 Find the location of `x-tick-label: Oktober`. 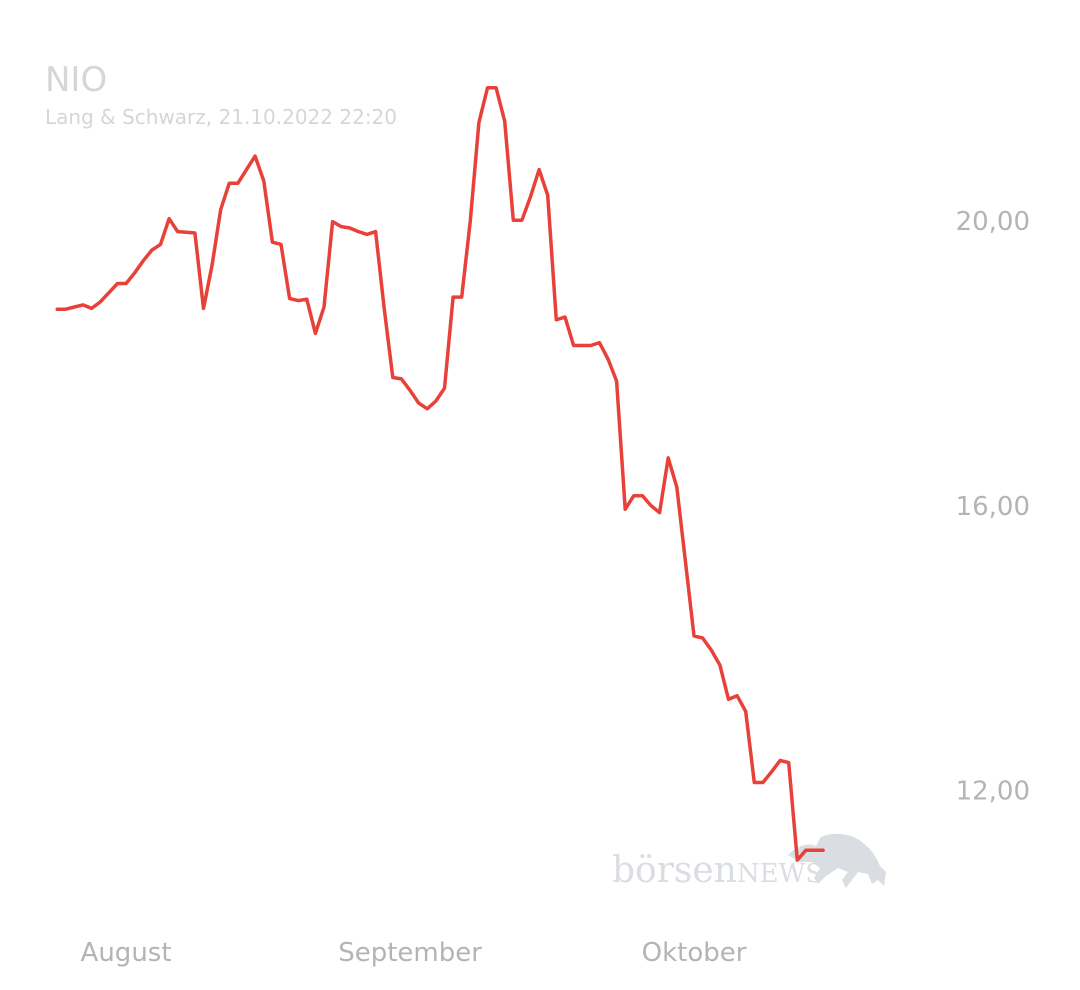

x-tick-label: Oktober is located at coordinates (694, 953).